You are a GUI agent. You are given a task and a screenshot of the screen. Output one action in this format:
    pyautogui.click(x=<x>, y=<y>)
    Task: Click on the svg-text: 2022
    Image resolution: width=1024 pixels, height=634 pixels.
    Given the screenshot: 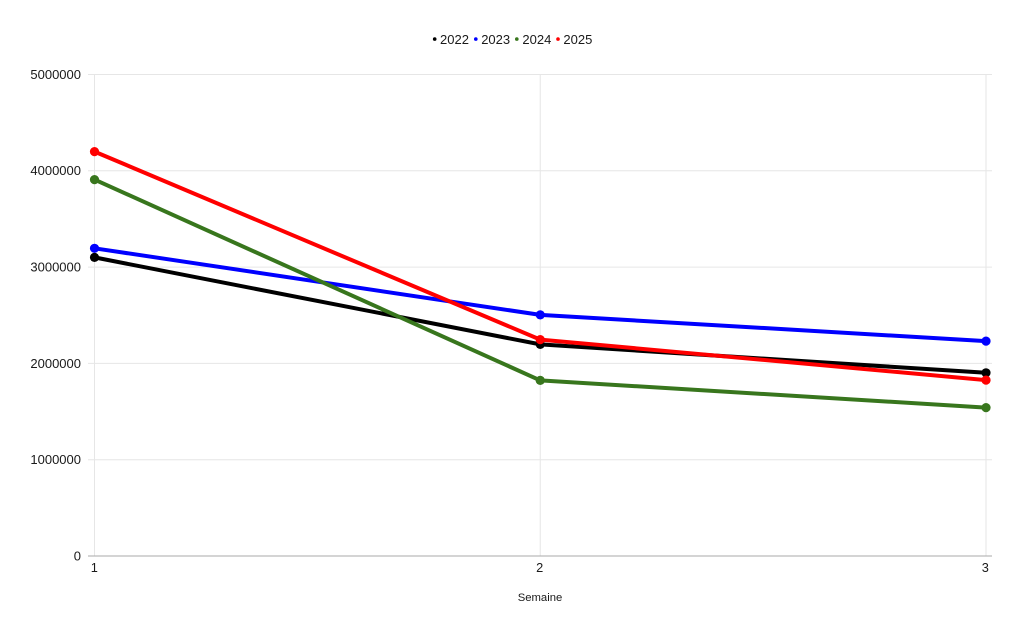 What is the action you would take?
    pyautogui.click(x=454, y=39)
    